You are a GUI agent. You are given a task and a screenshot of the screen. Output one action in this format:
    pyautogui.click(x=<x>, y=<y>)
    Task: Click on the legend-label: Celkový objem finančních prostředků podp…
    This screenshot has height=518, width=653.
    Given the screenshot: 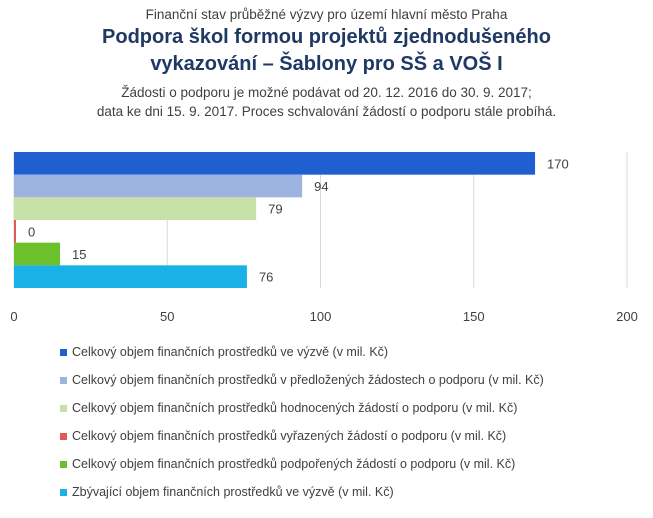 What is the action you would take?
    pyautogui.click(x=294, y=464)
    